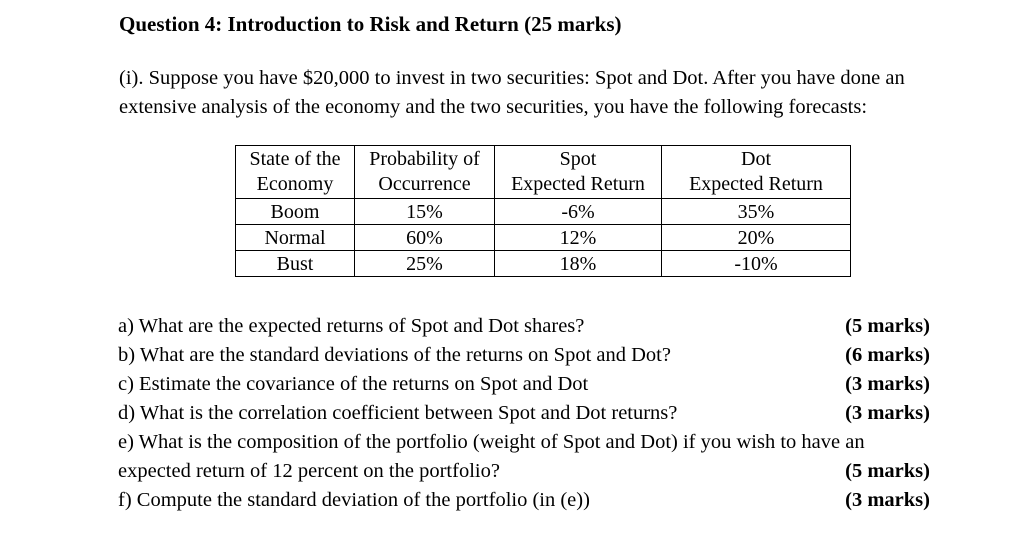  Describe the element at coordinates (578, 211) in the screenshot. I see `cell-spot-return: -6%` at that location.